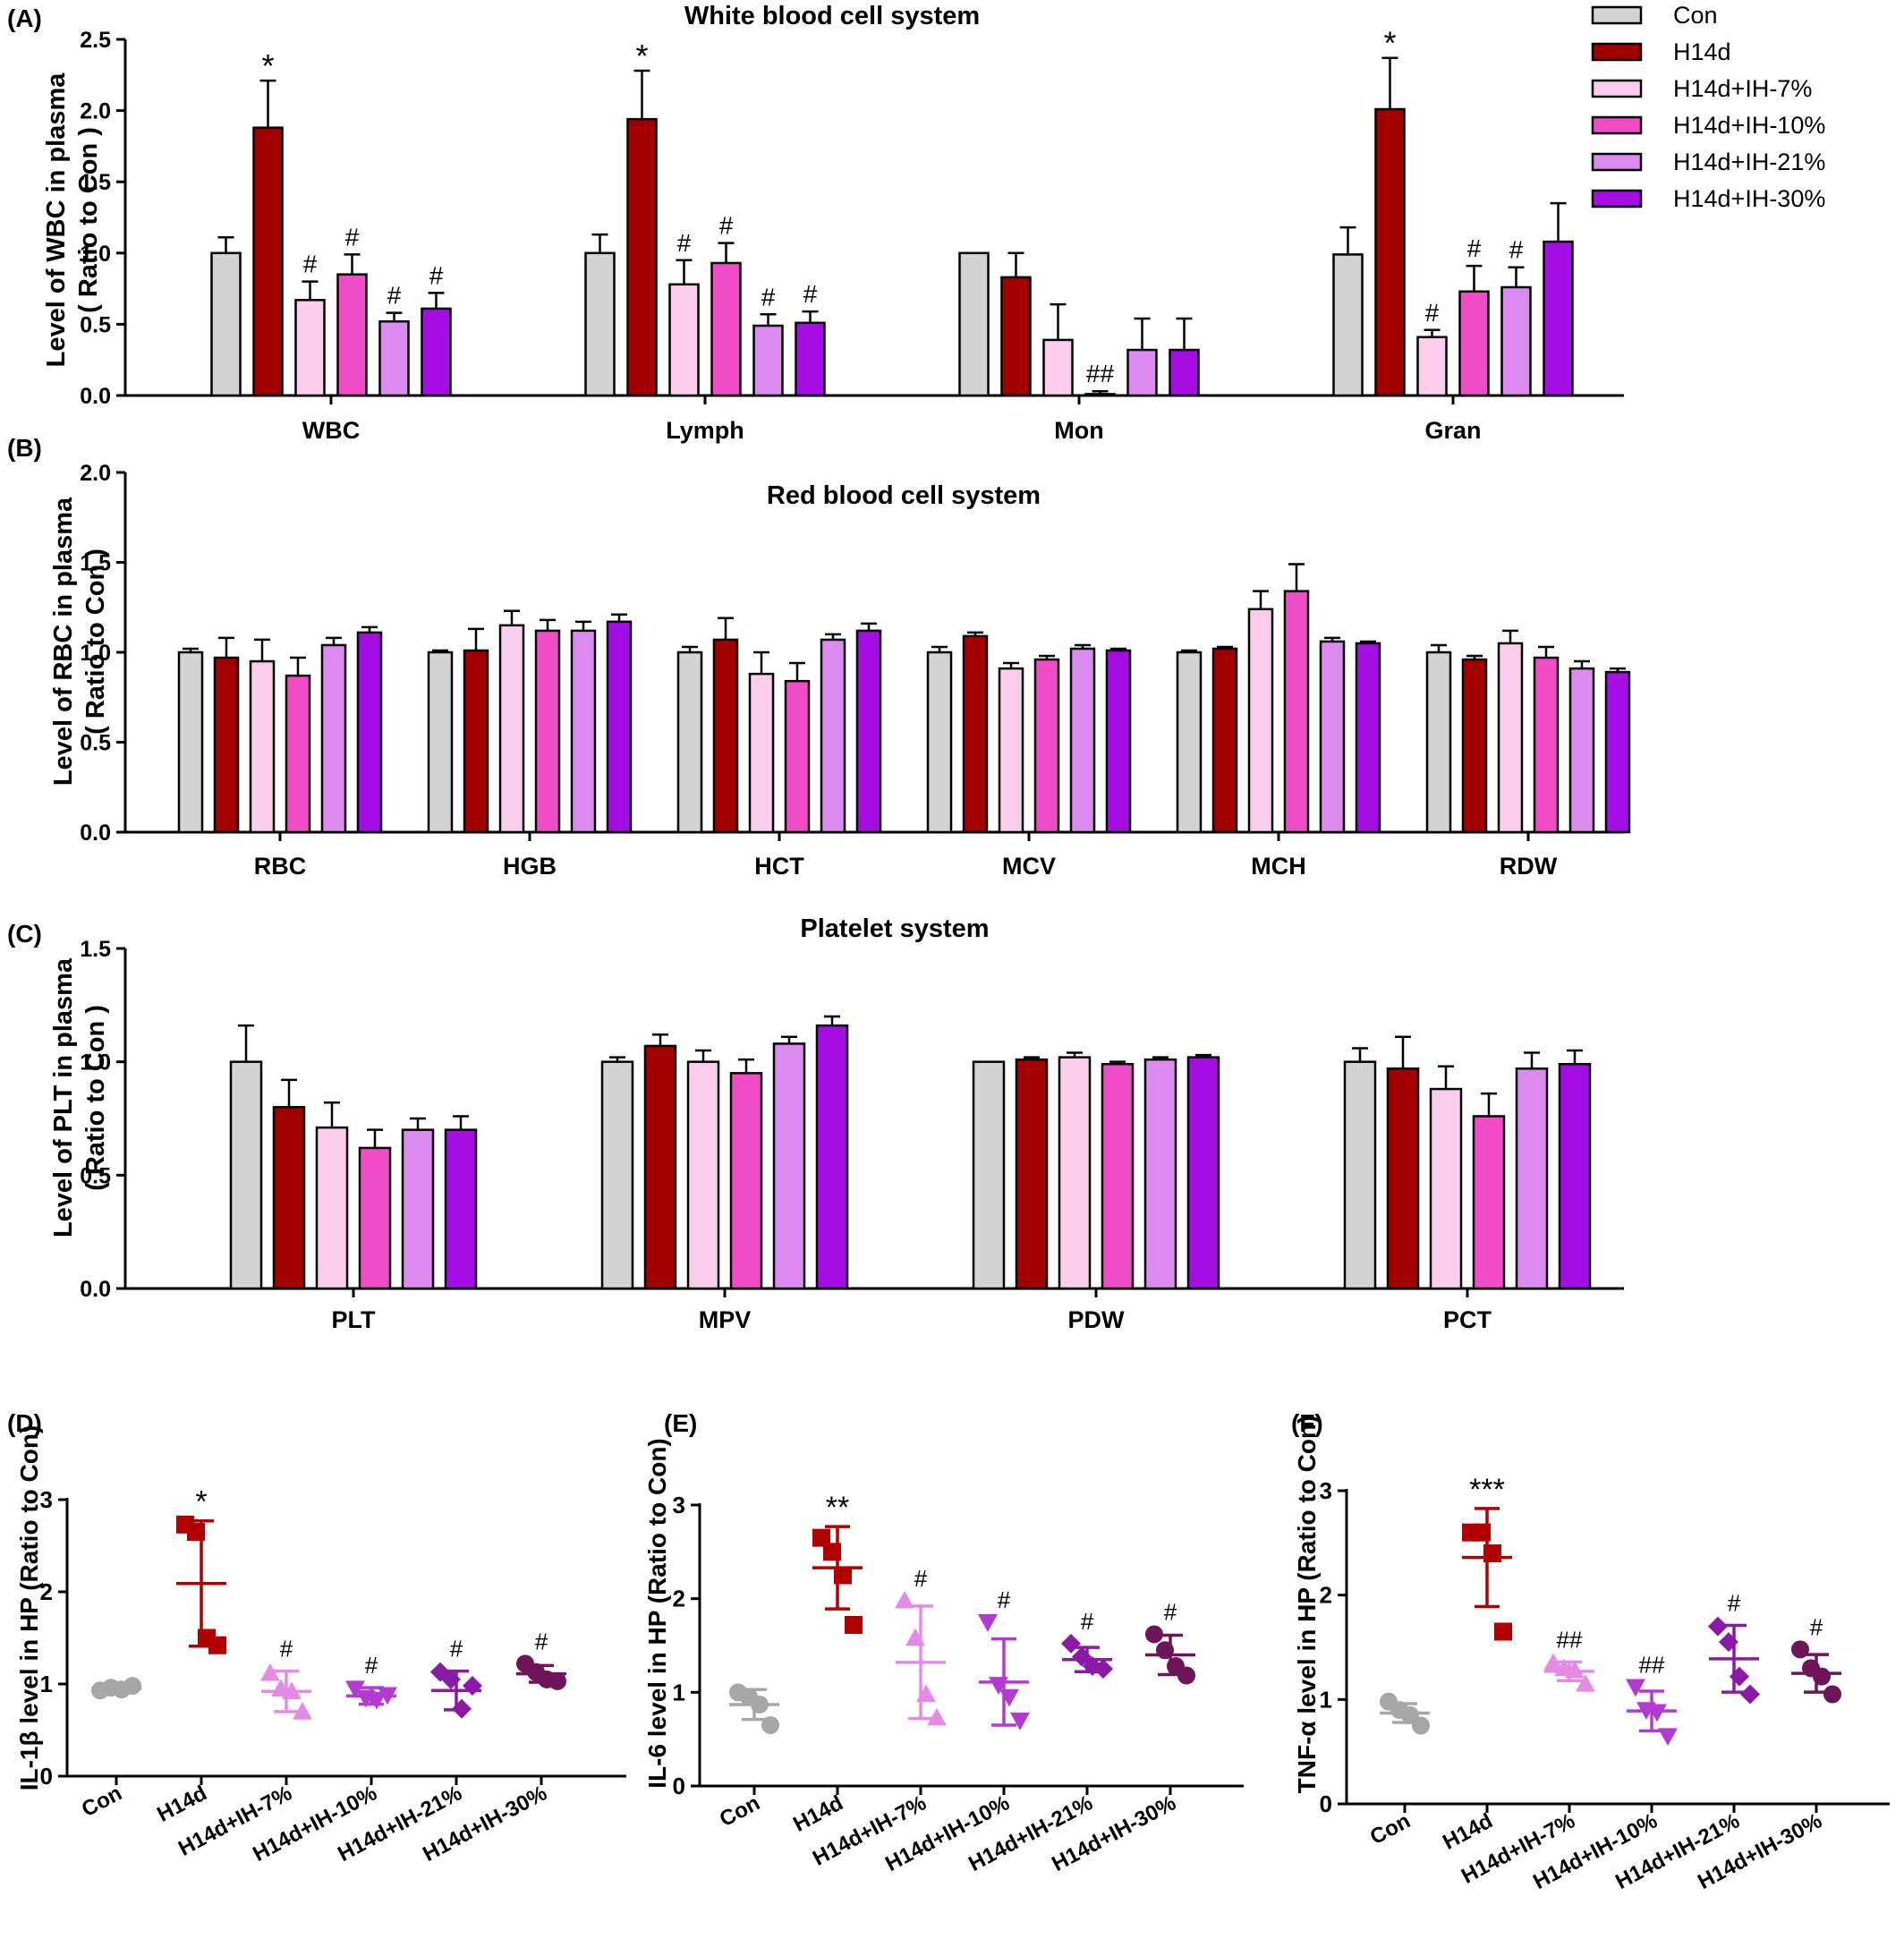 This screenshot has width=1904, height=1939. I want to click on y-tick-label: 0.0, so click(95, 396).